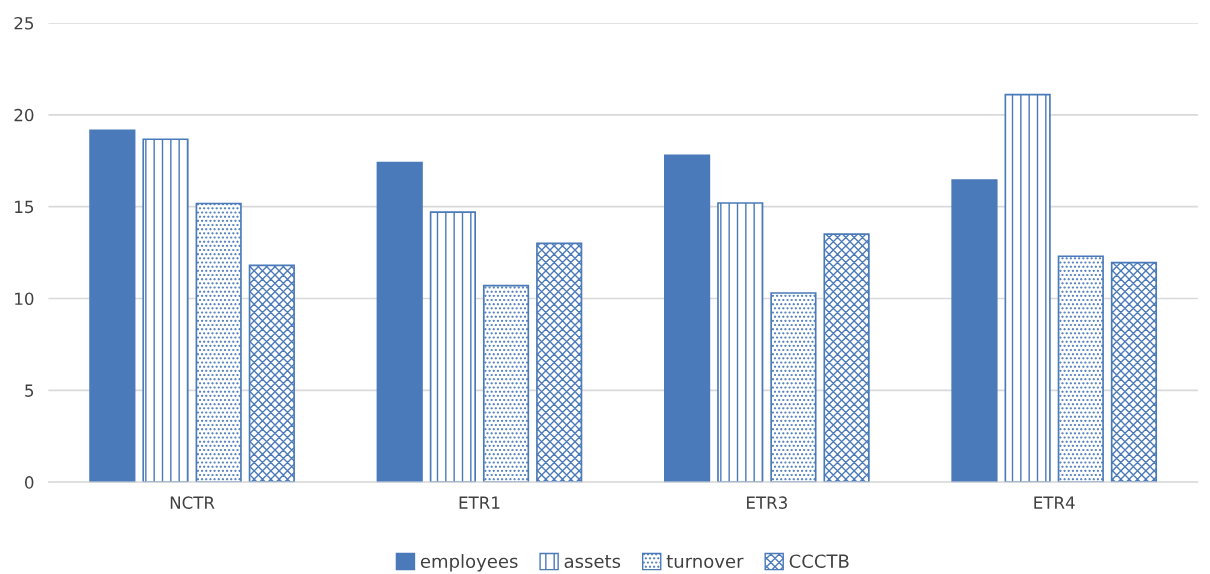  What do you see at coordinates (1054, 502) in the screenshot?
I see `x-tick-label: ETR4` at bounding box center [1054, 502].